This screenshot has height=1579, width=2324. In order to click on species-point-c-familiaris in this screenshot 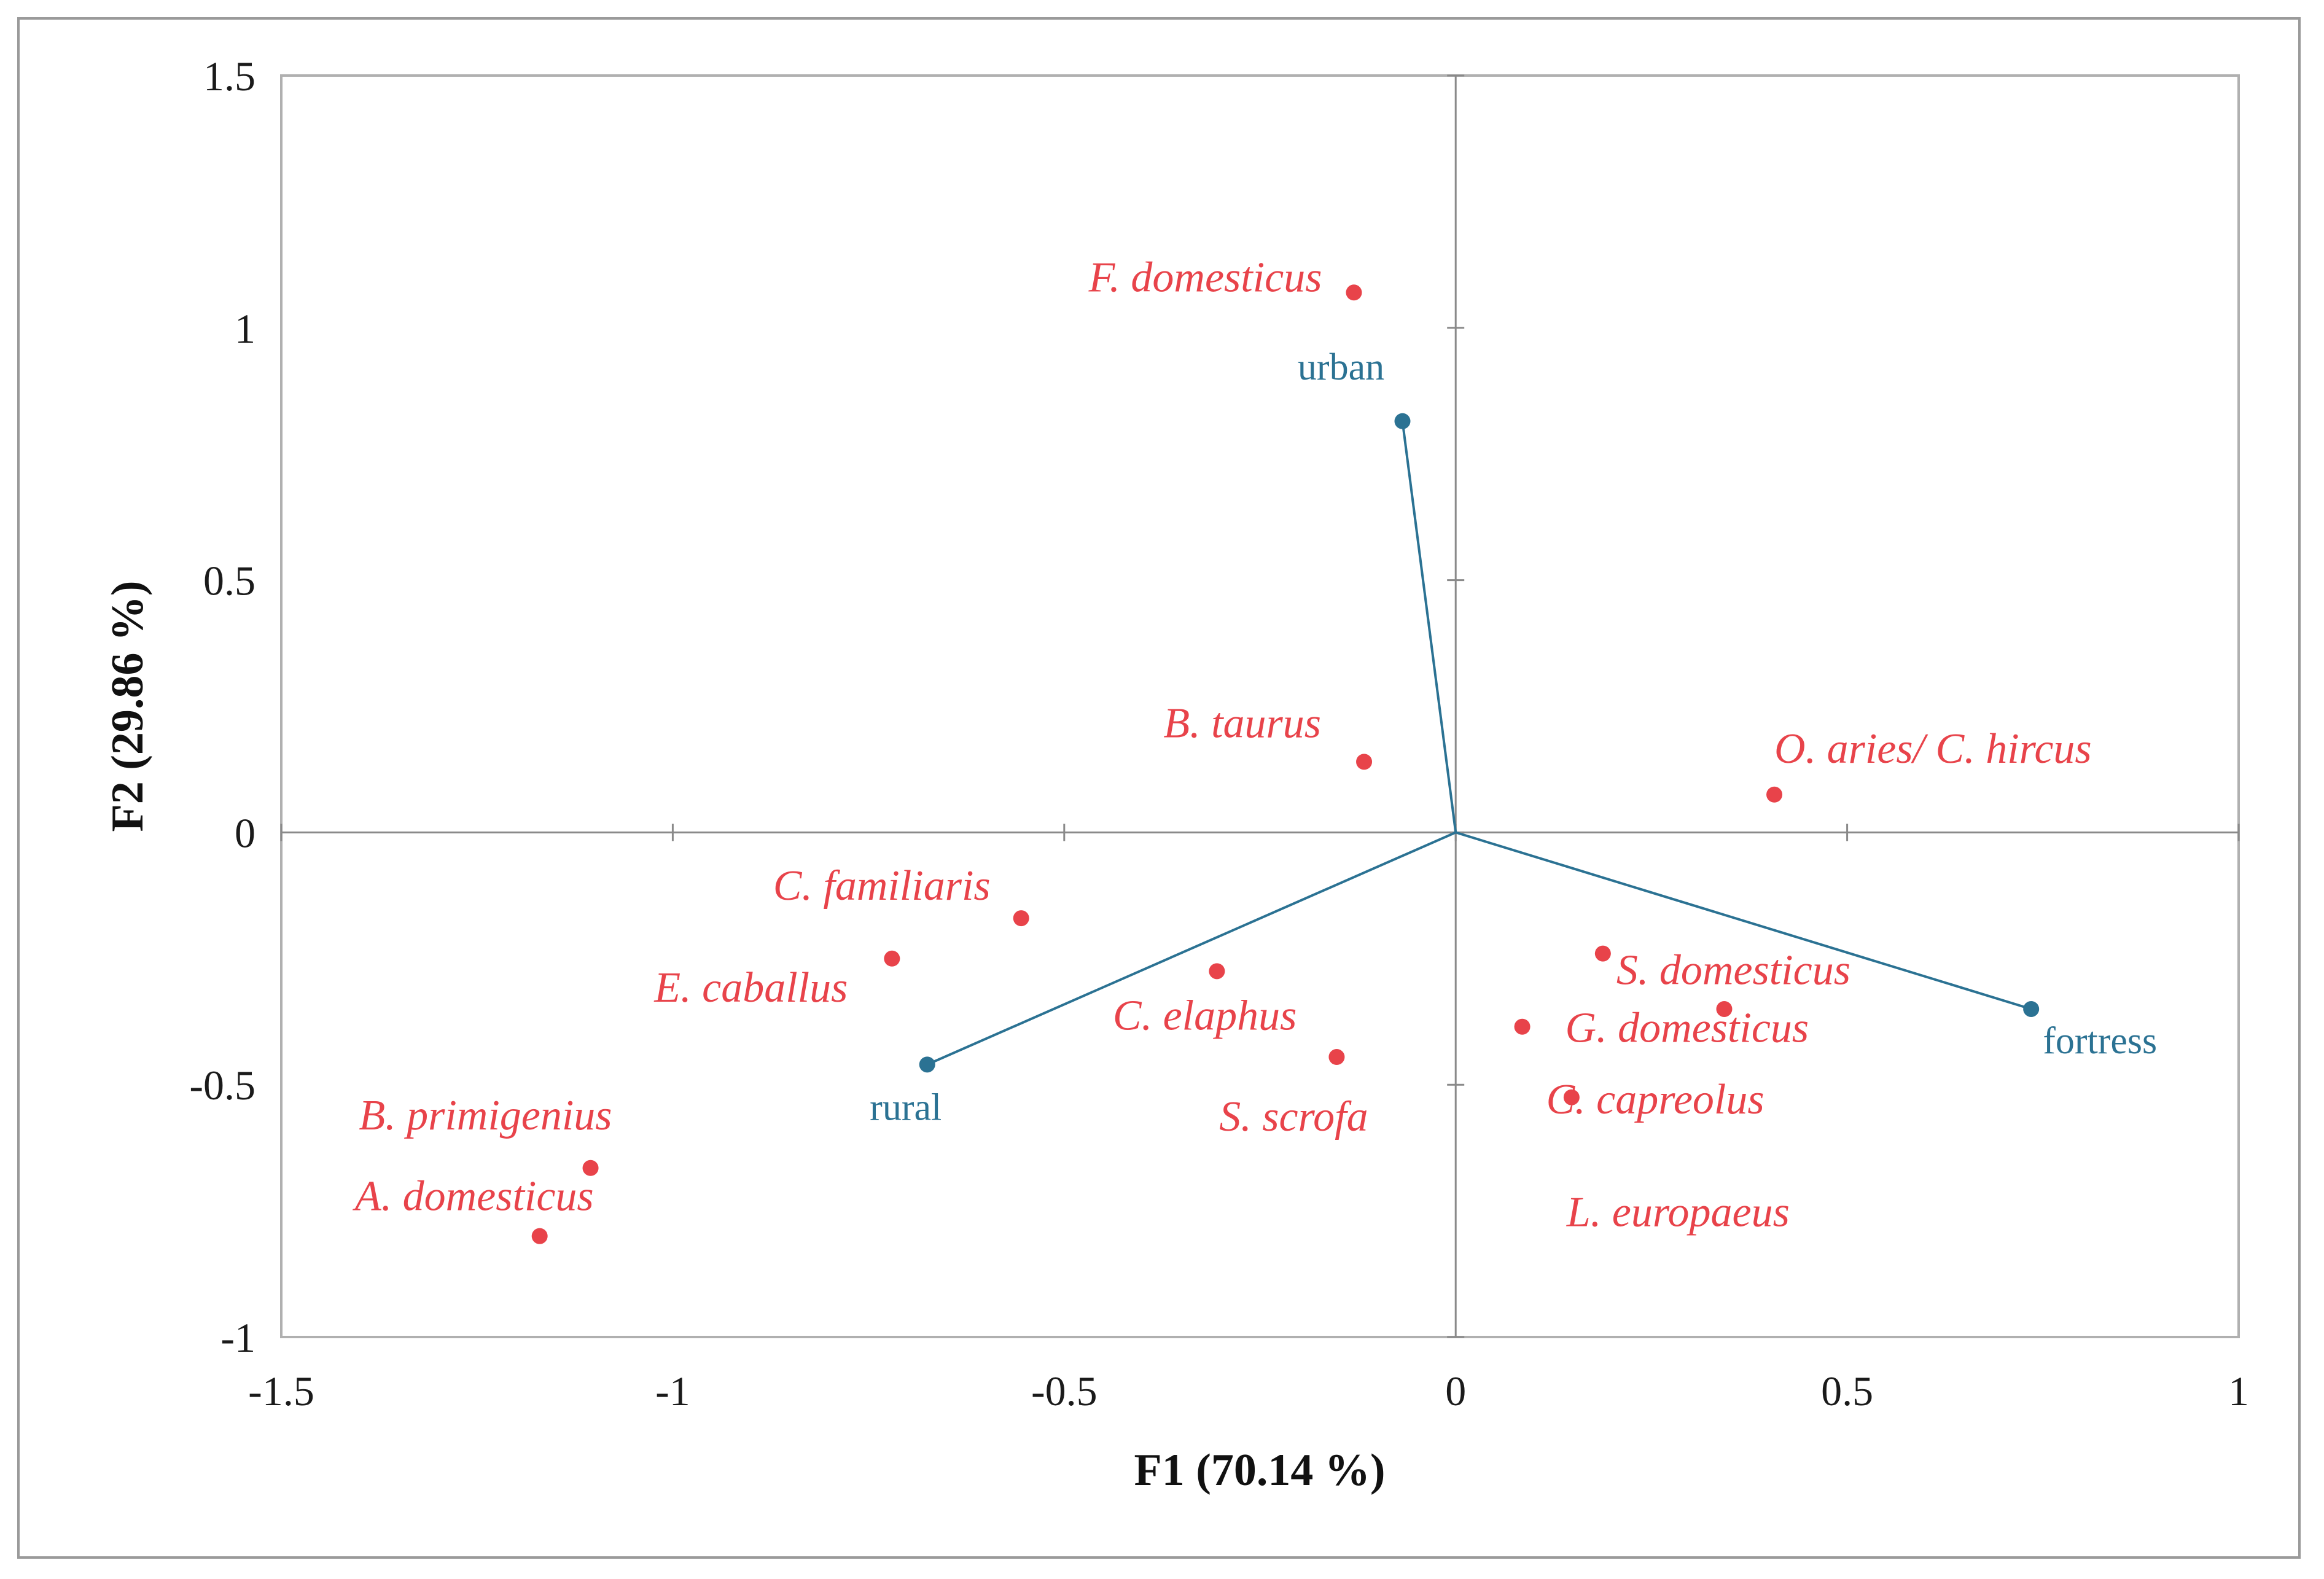, I will do `click(1021, 918)`.